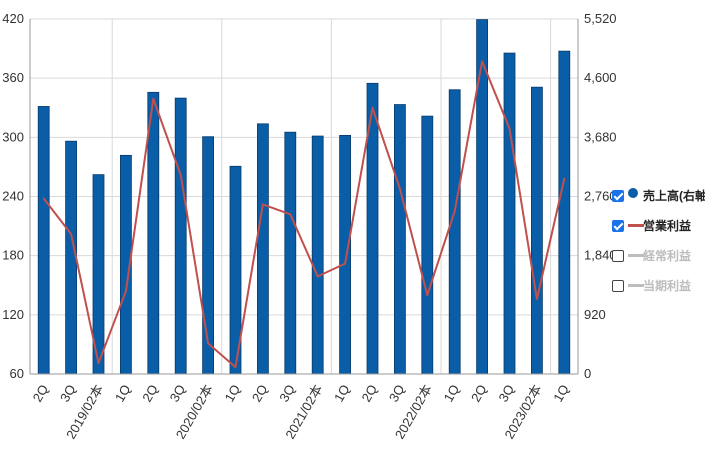 The height and width of the screenshot is (475, 705). Describe the element at coordinates (595, 314) in the screenshot. I see `right-tick-label: 920` at that location.